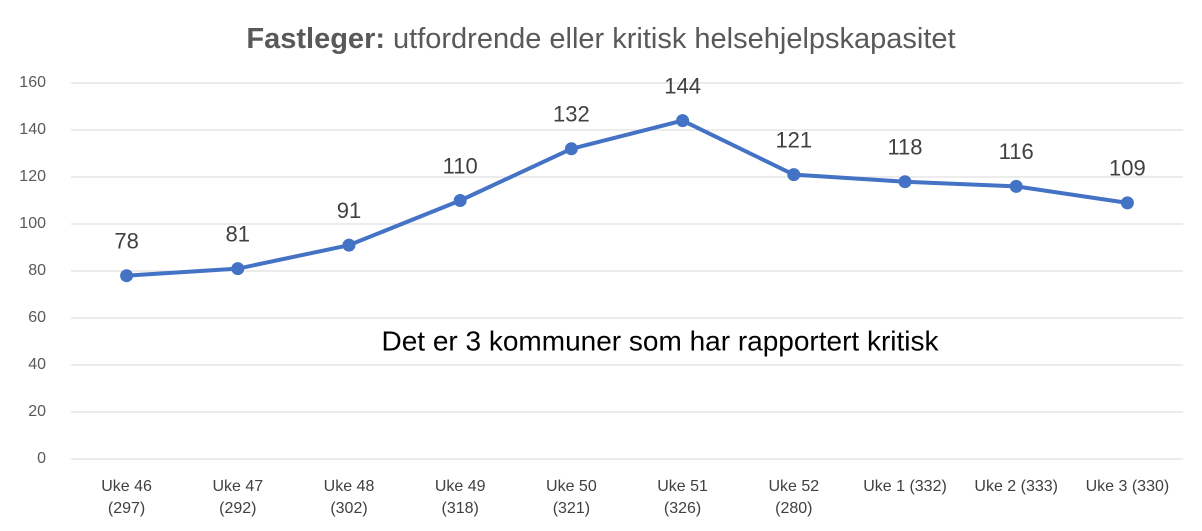 This screenshot has height=531, width=1202. What do you see at coordinates (571, 114) in the screenshot?
I see `data-label: 132` at bounding box center [571, 114].